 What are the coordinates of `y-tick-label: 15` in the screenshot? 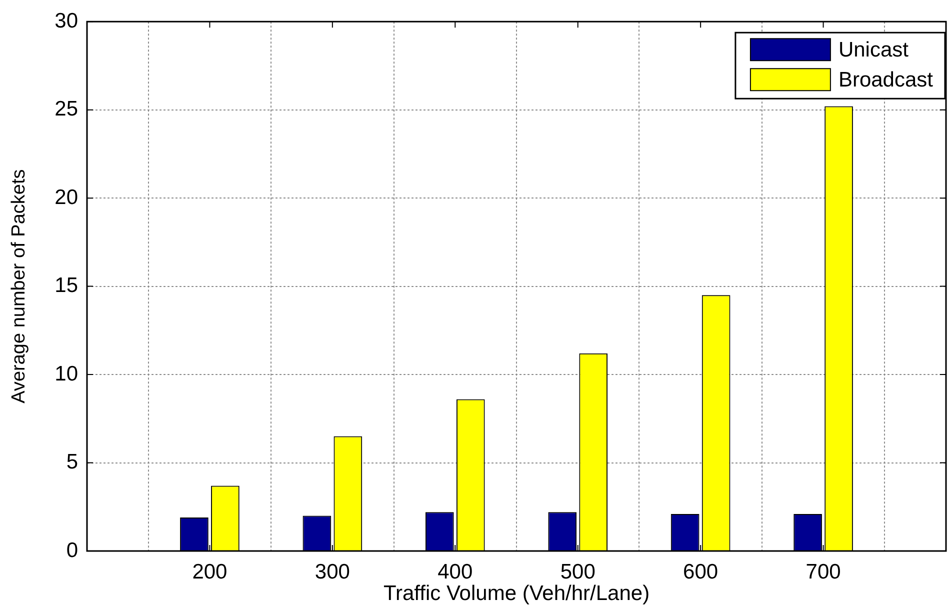 It's located at (66, 286).